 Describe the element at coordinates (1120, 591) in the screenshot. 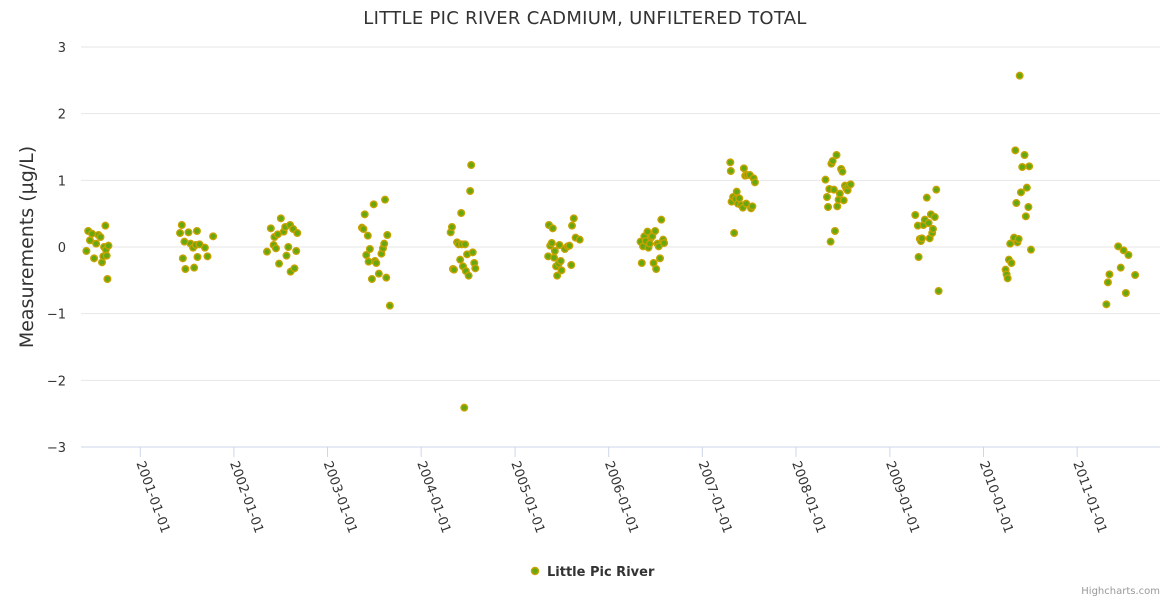

I see `credit-link: Highcharts.com` at that location.